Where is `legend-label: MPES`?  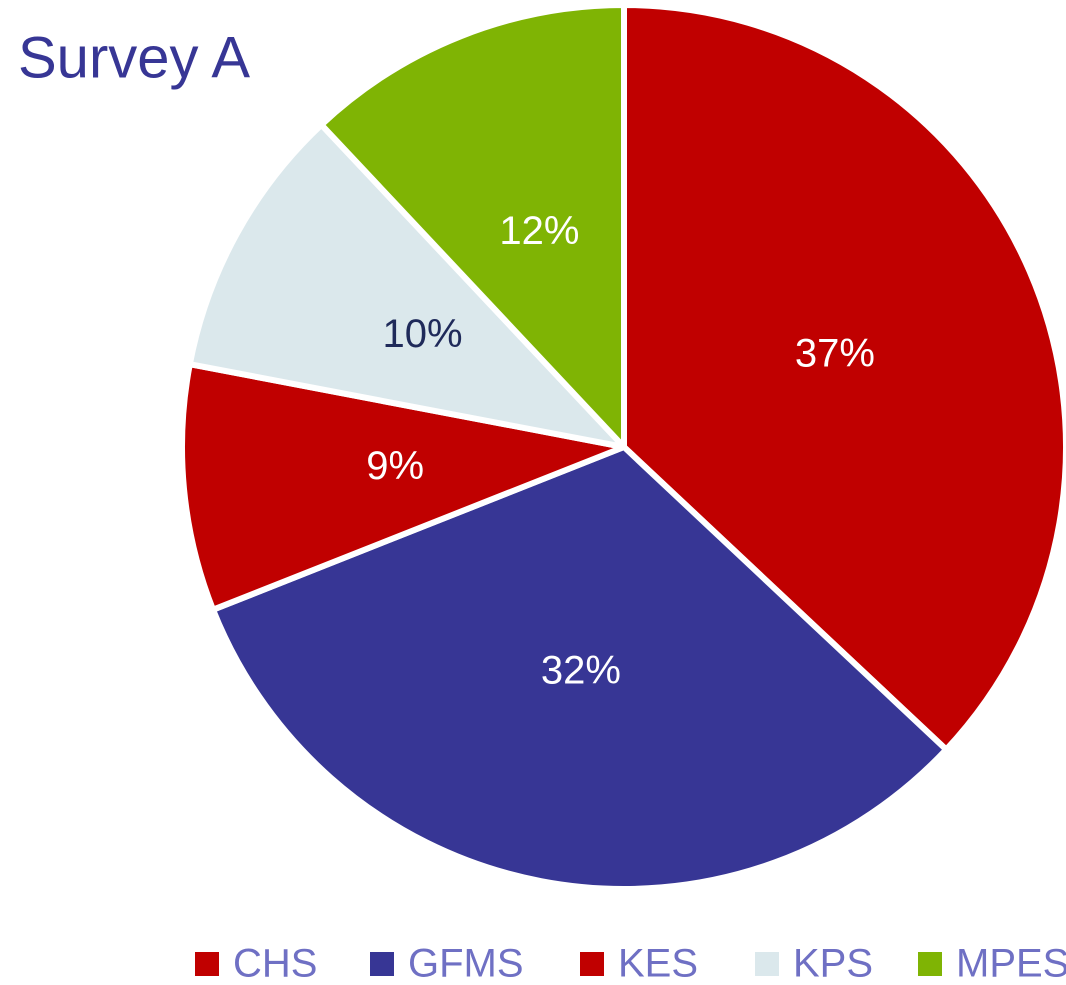 legend-label: MPES is located at coordinates (1011, 963).